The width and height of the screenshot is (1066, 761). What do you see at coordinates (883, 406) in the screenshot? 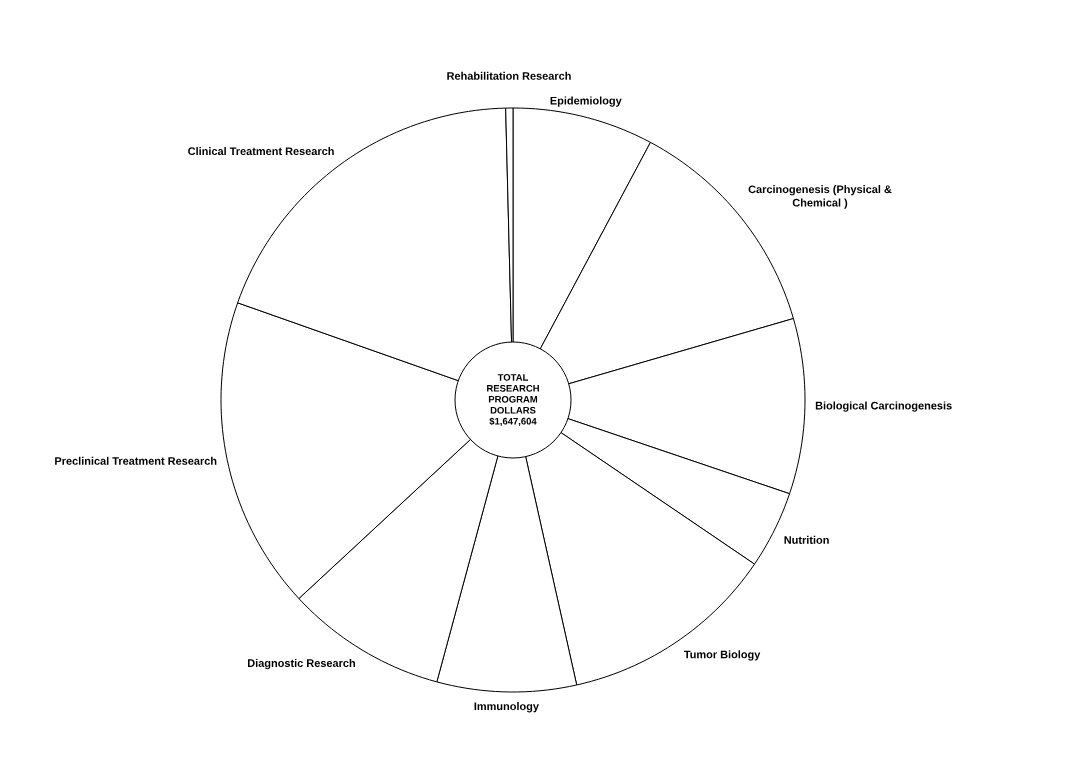
I see `slice-label: Biological Carcinogenesis` at bounding box center [883, 406].